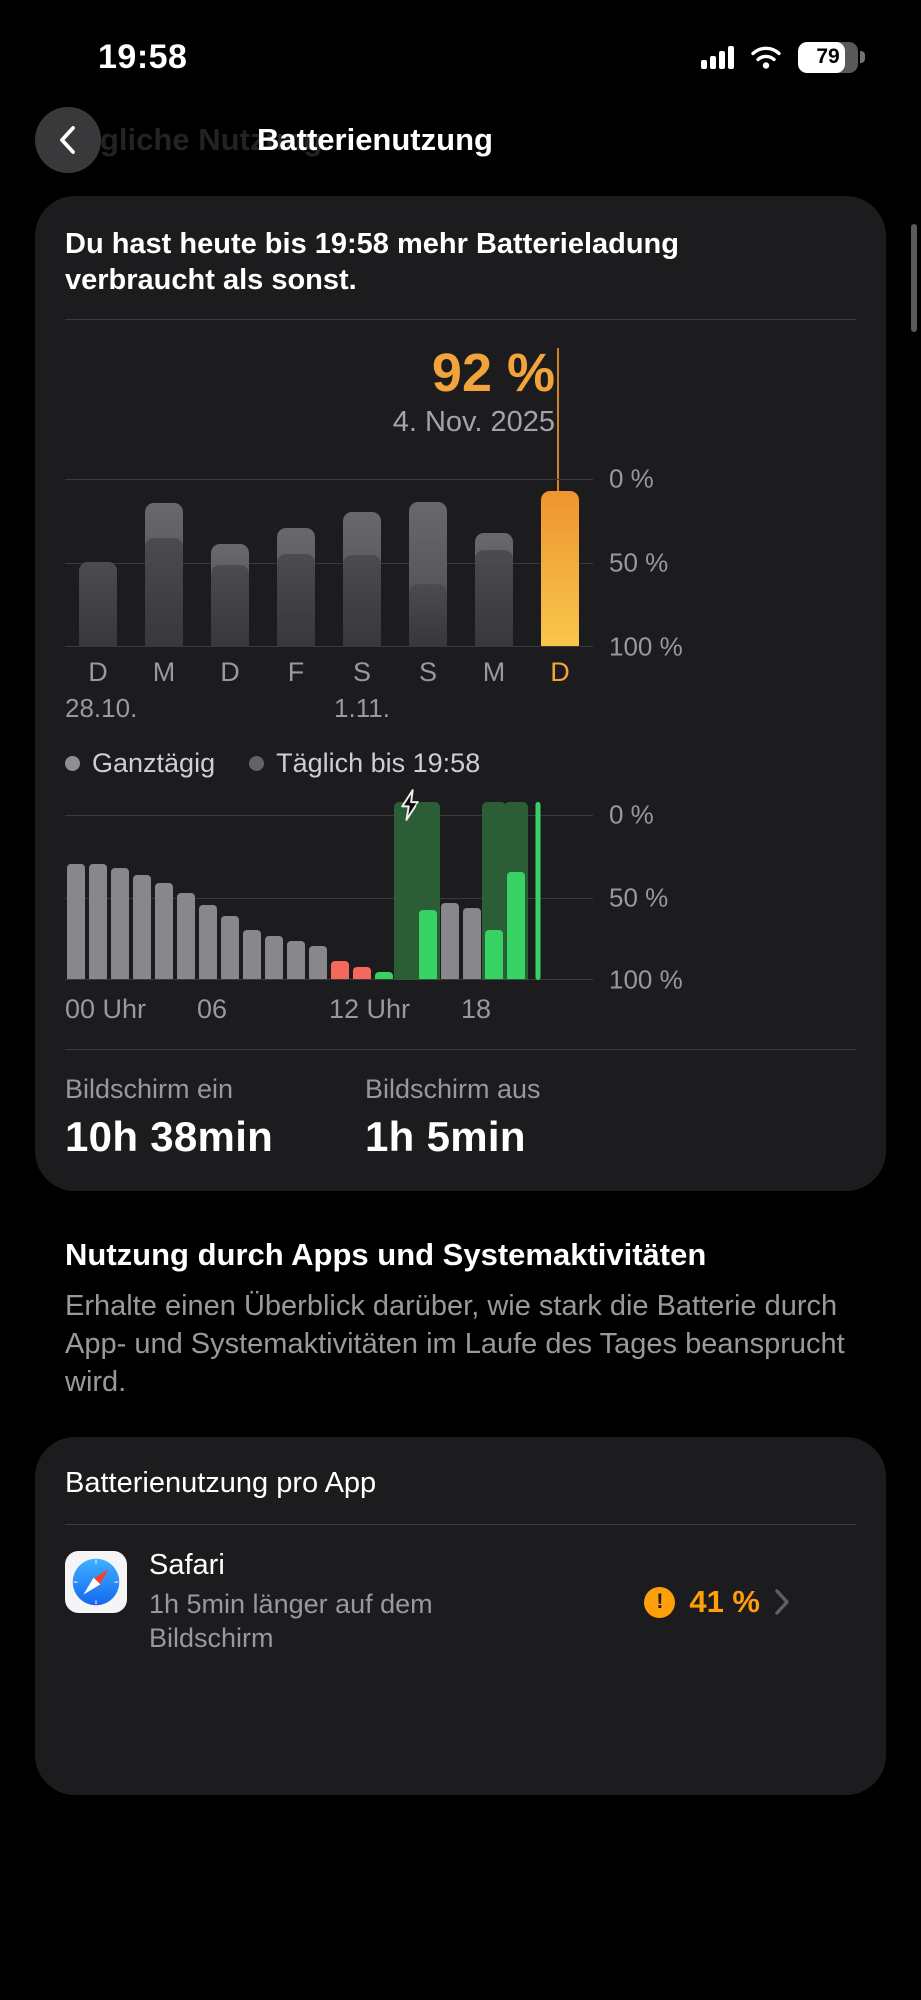 Image resolution: width=921 pixels, height=2000 pixels. I want to click on navigation-bar: gliche Nutzung Batterienutzung, so click(460, 140).